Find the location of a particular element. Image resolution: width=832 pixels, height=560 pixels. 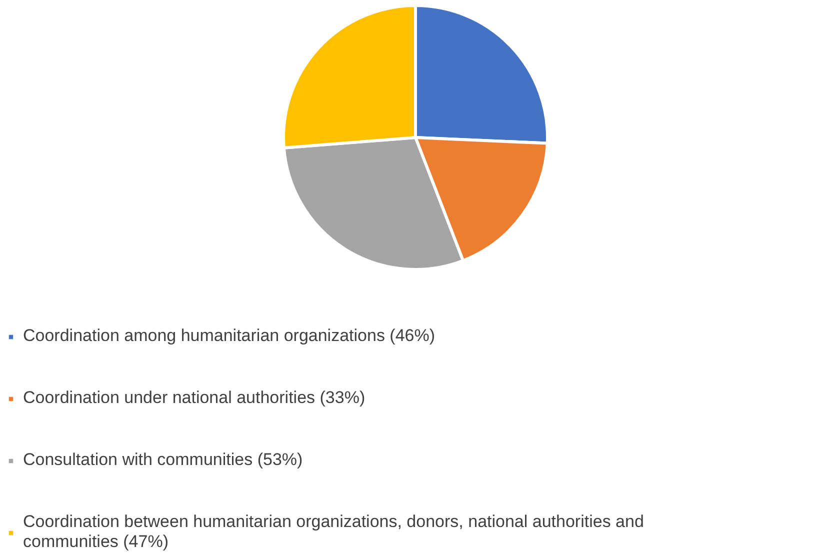

legend-label: Coordination under national authorities (33%) is located at coordinates (194, 398).